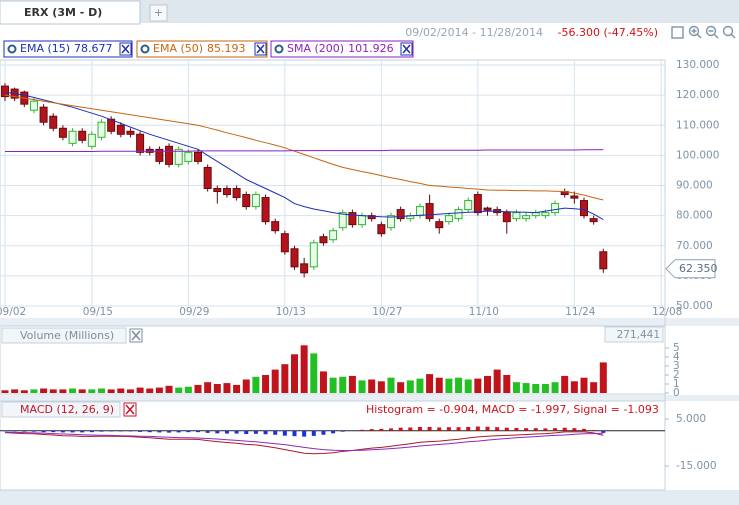 Image resolution: width=739 pixels, height=505 pixels. I want to click on macd-line, so click(304, 443).